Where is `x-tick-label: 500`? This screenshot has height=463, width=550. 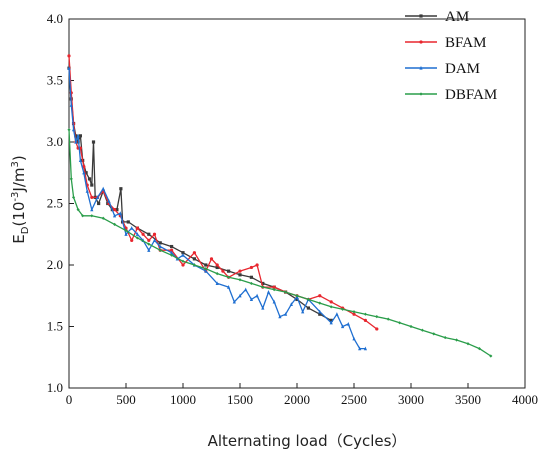 x-tick-label: 500 is located at coordinates (126, 399).